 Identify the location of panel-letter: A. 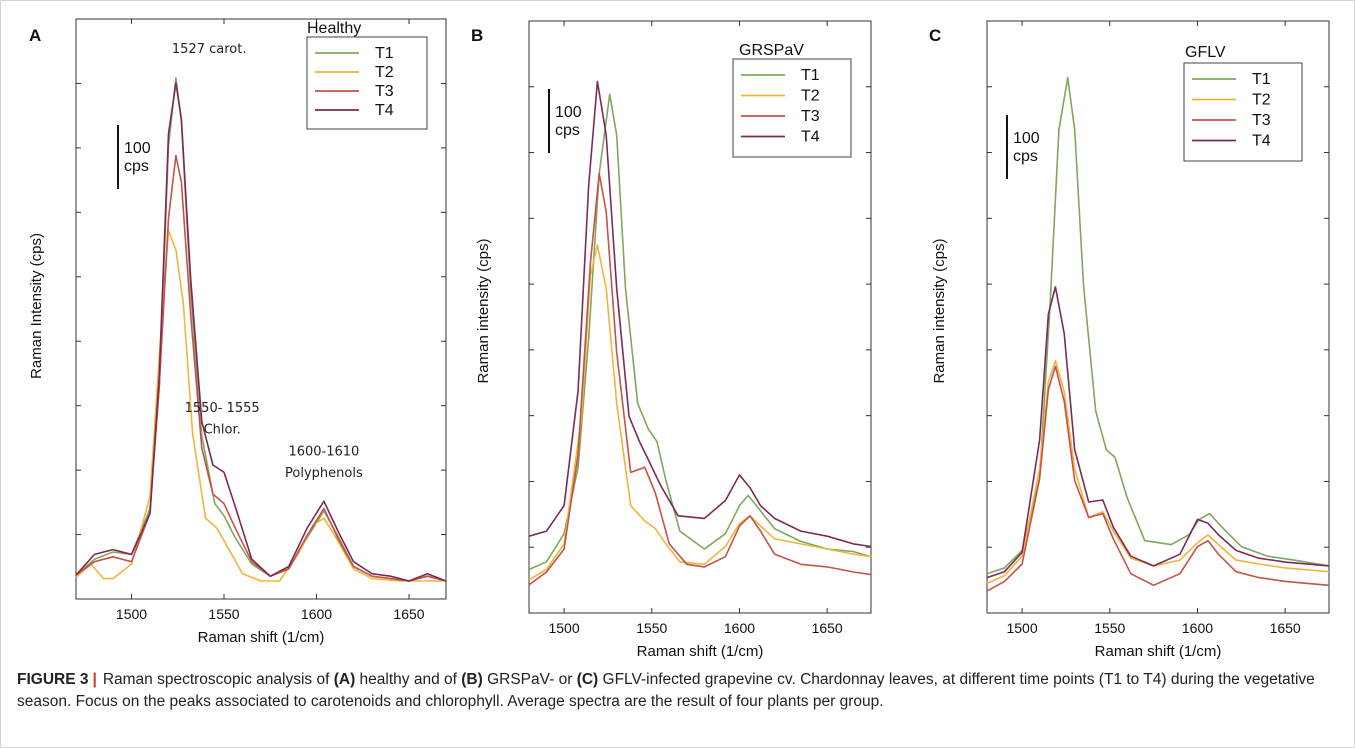
(35, 35).